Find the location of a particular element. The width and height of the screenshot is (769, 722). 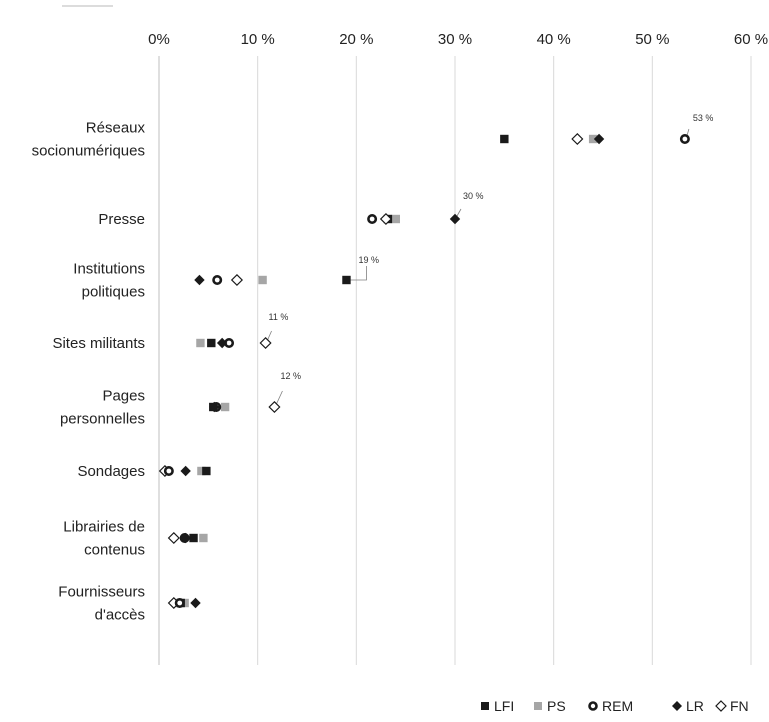

legend-marker-ps is located at coordinates (538, 706).